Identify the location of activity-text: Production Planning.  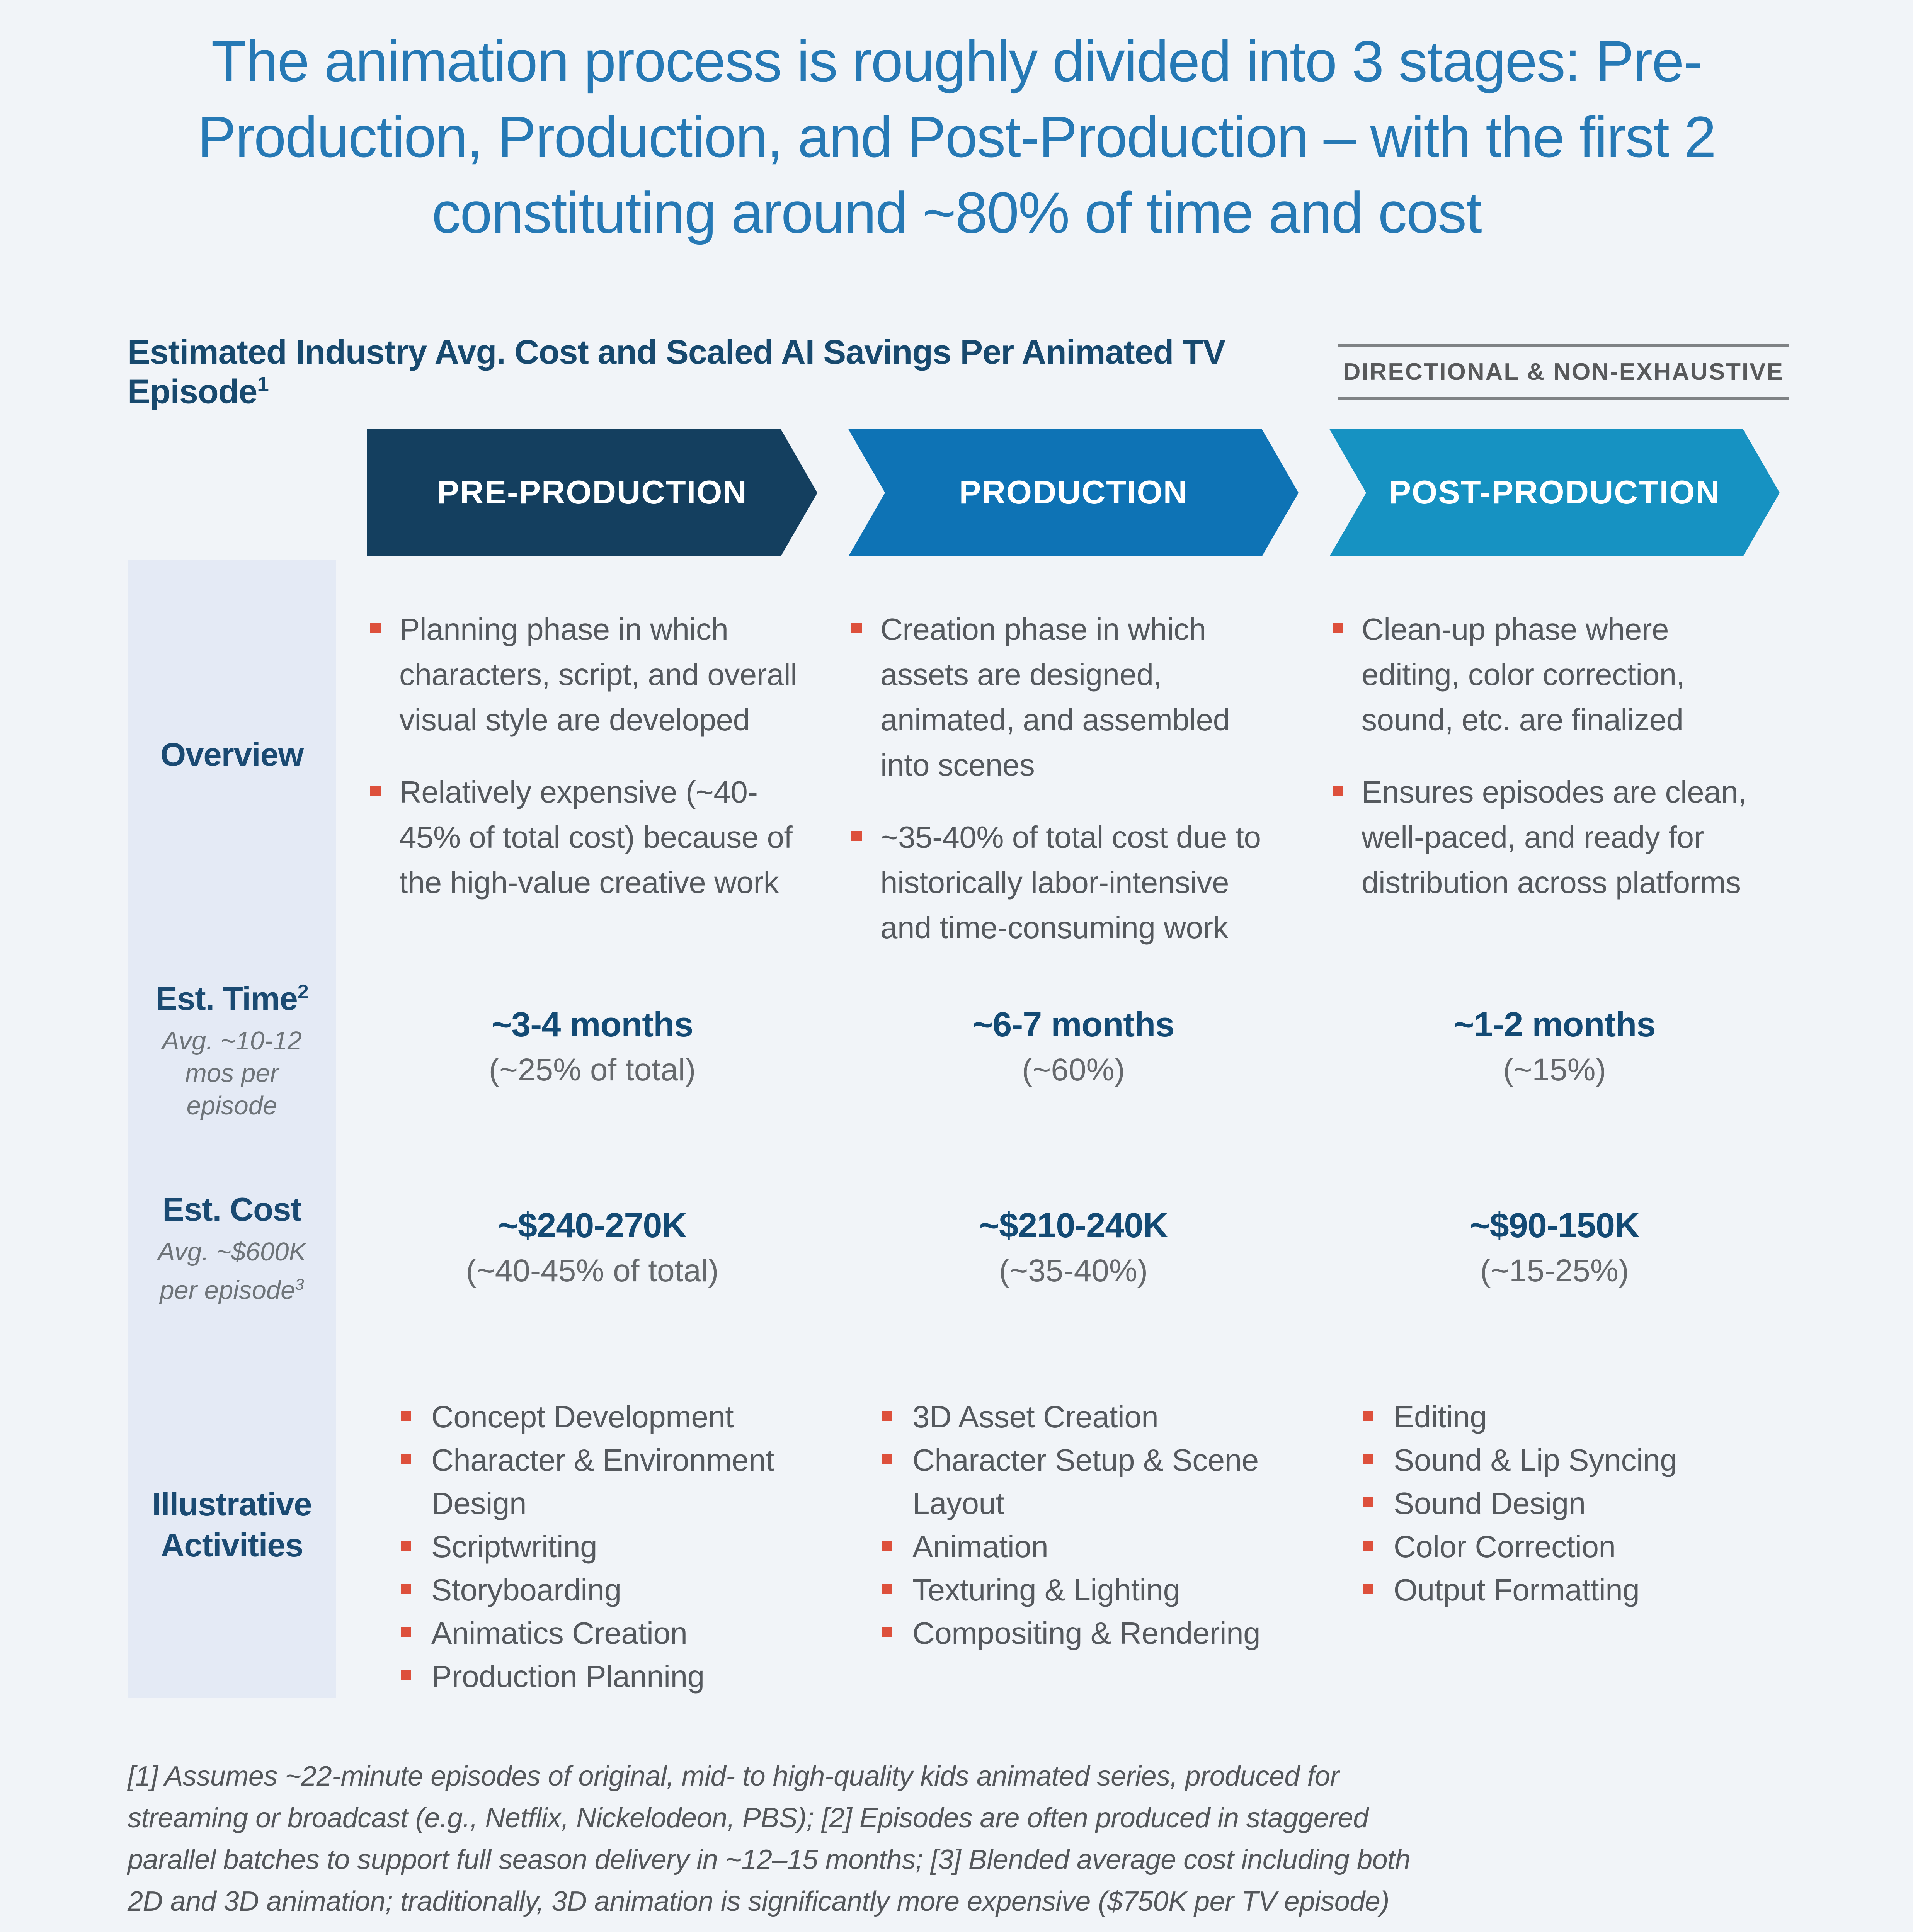
(568, 1676).